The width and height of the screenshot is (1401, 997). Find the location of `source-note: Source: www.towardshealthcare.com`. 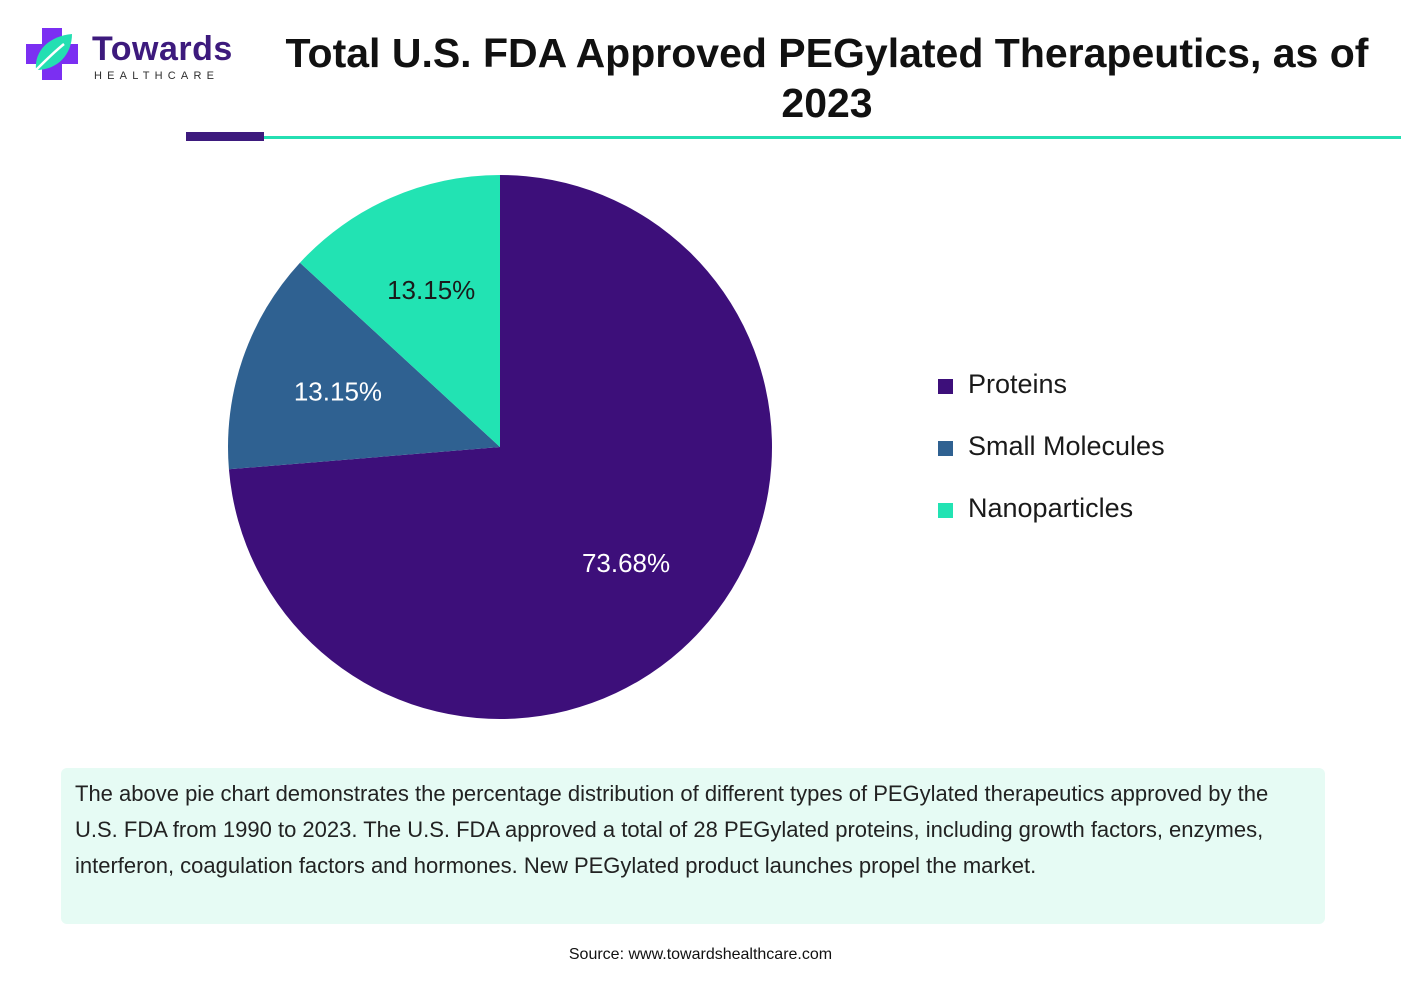

source-note: Source: www.towardshealthcare.com is located at coordinates (700, 954).